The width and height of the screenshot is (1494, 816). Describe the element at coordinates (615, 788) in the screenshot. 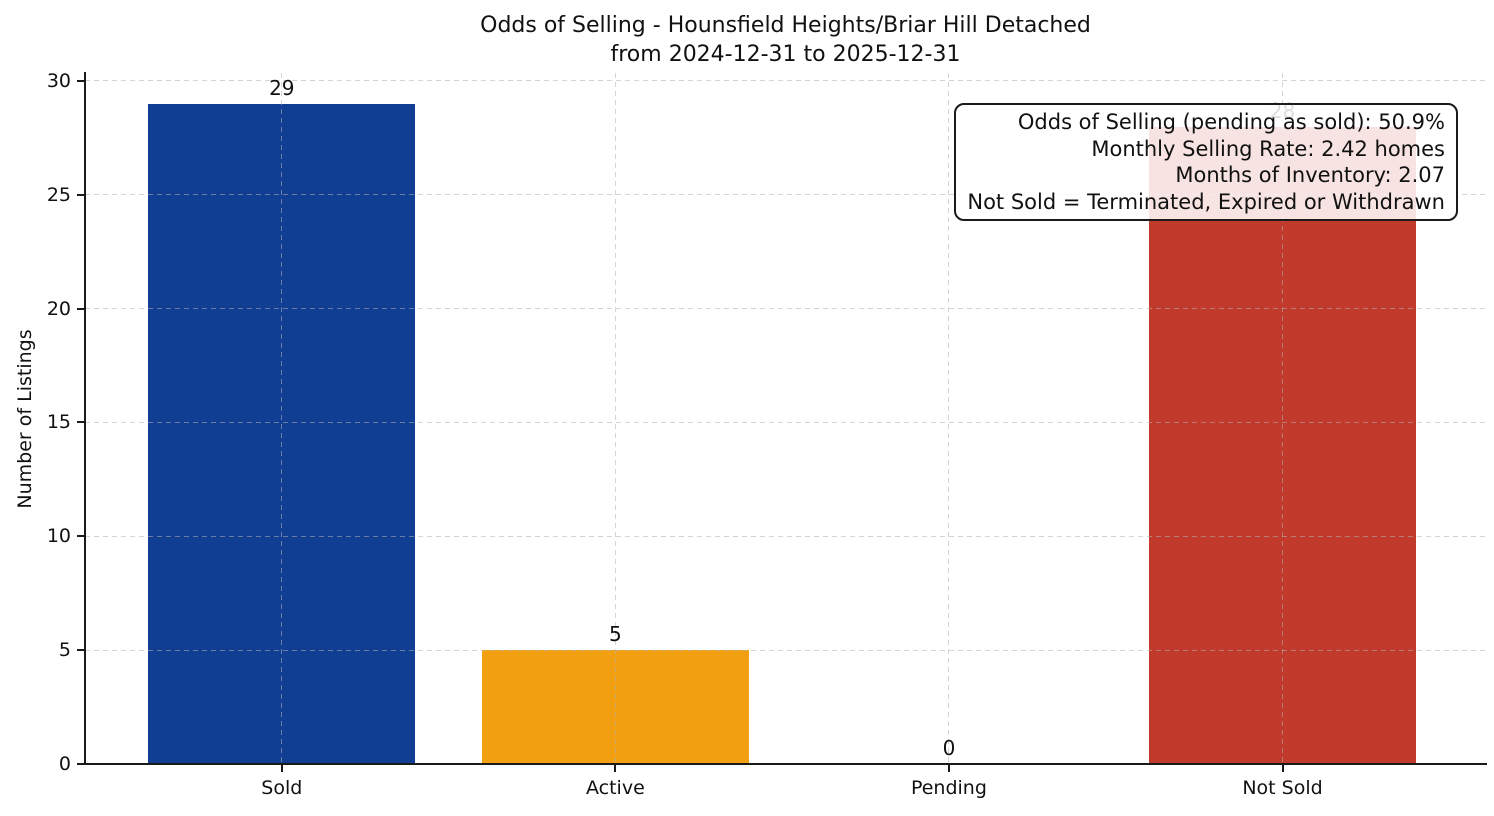

I see `x-tick-label-active: Active` at that location.